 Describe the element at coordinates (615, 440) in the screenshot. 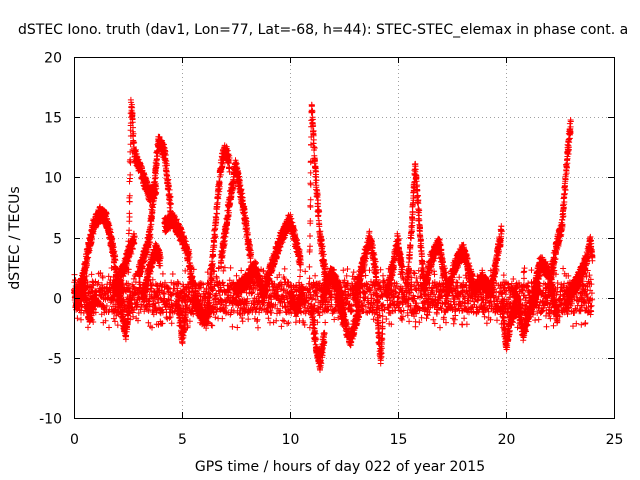

I see `x-tick-label: 25` at that location.